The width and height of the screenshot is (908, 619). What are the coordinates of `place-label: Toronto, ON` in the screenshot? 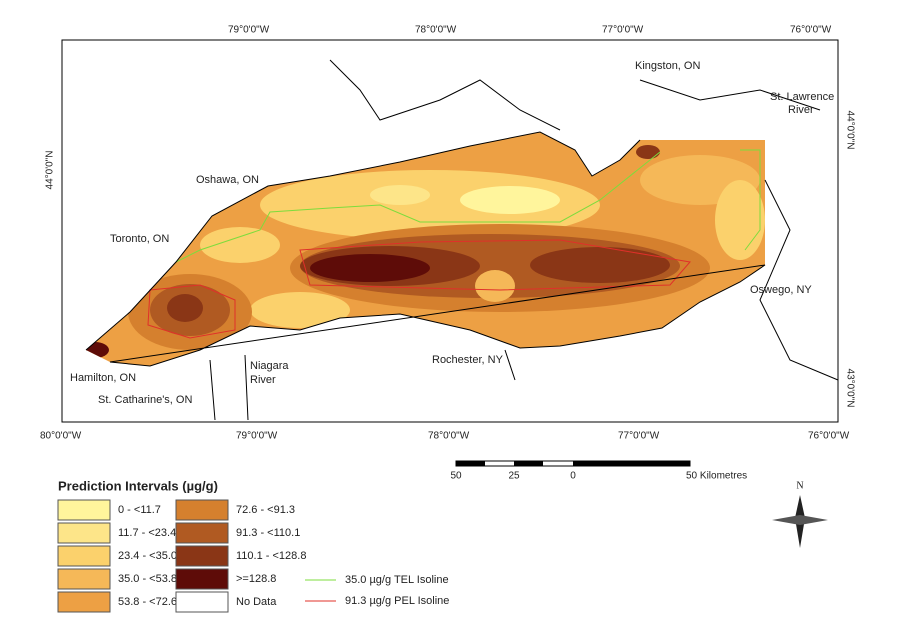 It's located at (139, 239).